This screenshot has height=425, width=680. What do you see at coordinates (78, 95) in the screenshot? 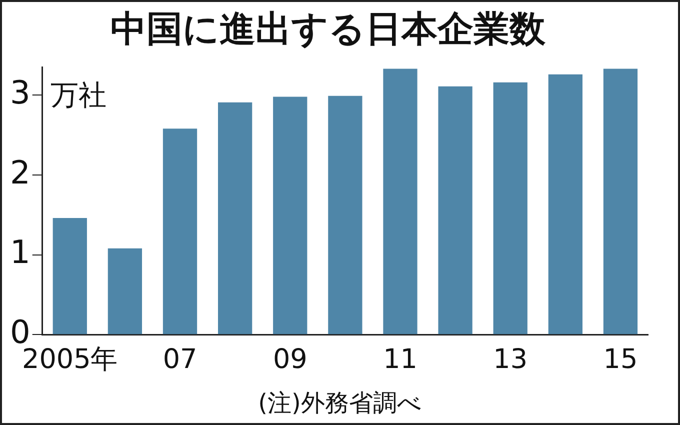
I see `y-axis-title: 万社` at bounding box center [78, 95].